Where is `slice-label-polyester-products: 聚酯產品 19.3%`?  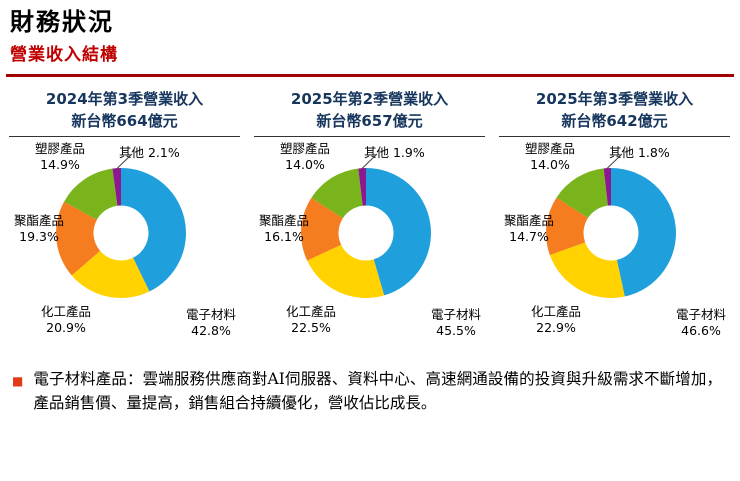 slice-label-polyester-products: 聚酯產品 19.3% is located at coordinates (39, 229).